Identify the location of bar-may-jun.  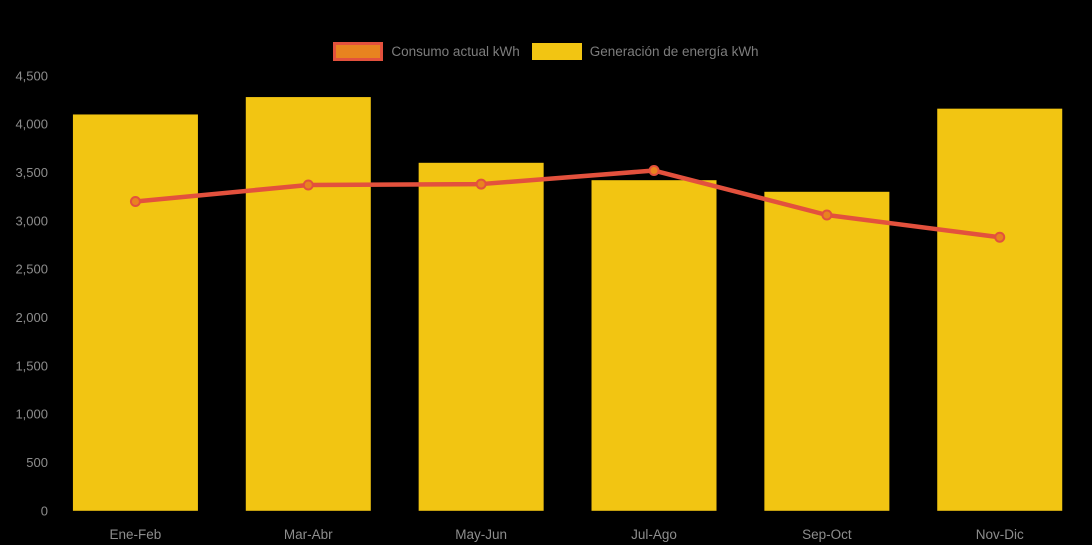
(481, 336).